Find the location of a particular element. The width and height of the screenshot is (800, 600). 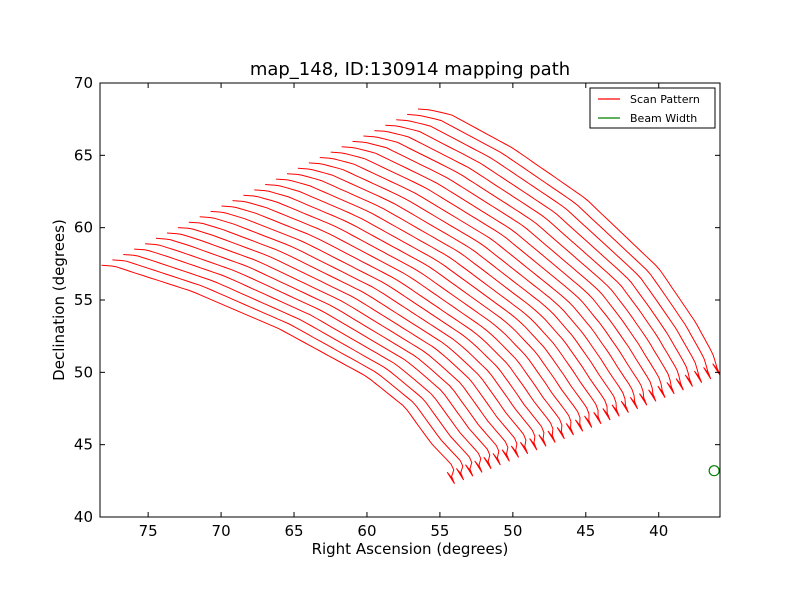

y-axis-label: Declination (degrees) is located at coordinates (59, 300).